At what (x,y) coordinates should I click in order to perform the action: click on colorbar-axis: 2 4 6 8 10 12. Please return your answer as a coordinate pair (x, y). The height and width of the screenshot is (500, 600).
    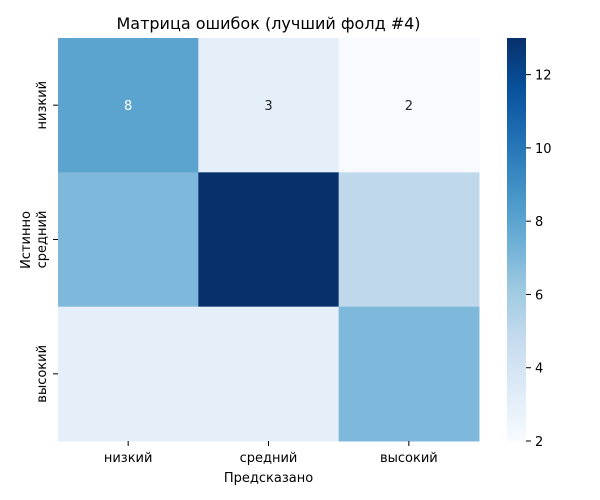
    Looking at the image, I should click on (539, 259).